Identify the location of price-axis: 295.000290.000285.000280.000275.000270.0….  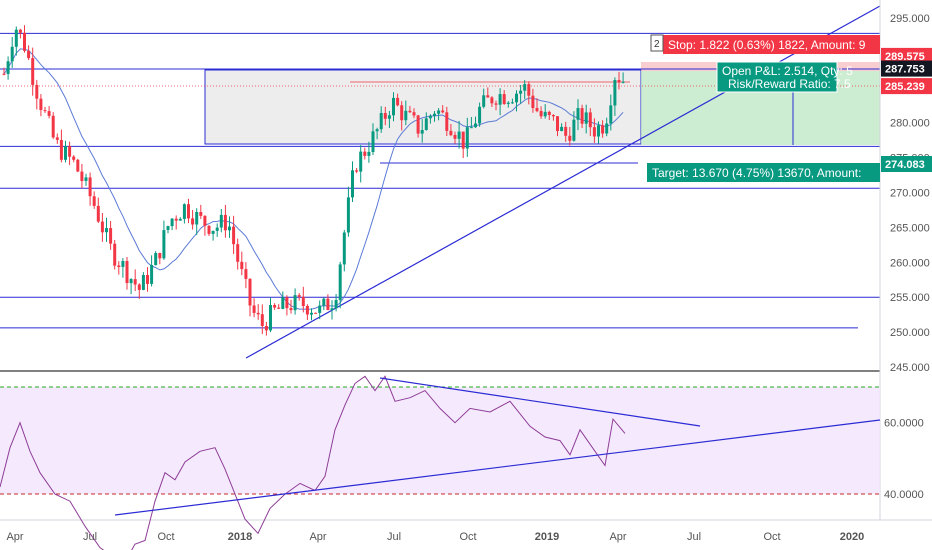
(910, 193).